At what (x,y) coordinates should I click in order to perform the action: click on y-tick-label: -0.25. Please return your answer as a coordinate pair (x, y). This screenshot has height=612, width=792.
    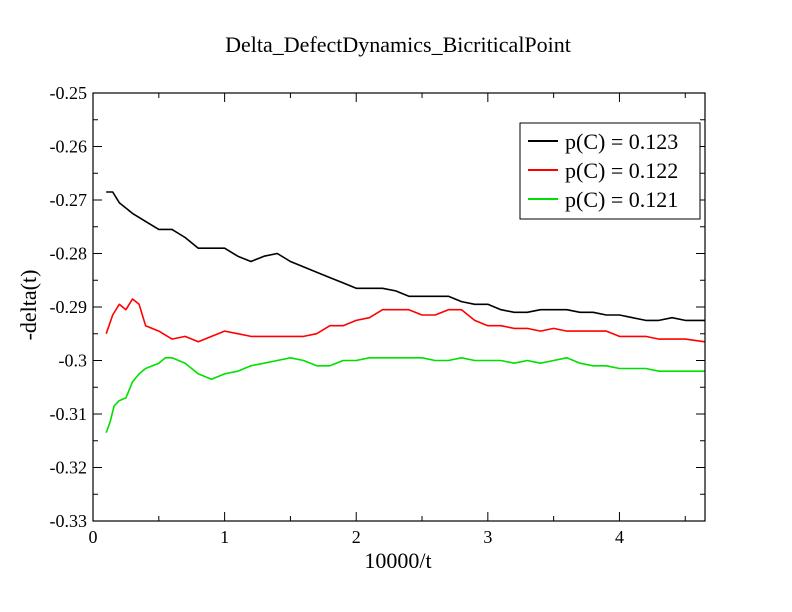
    Looking at the image, I should click on (69, 93).